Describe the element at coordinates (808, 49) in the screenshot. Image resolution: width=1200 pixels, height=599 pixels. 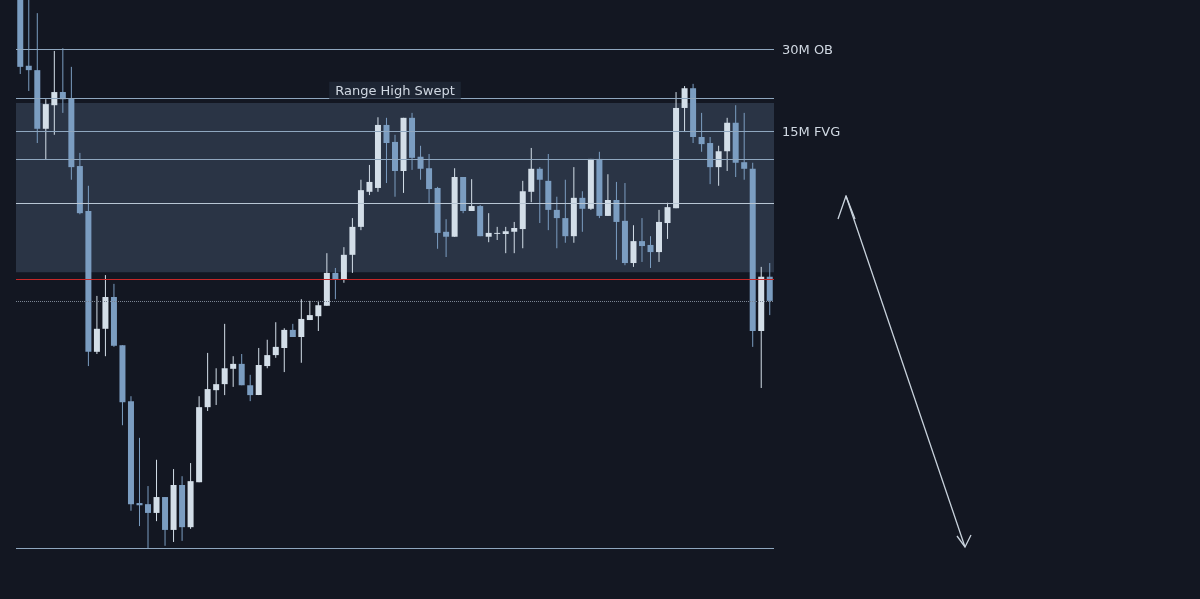
I see `ref-line-label: 30M OB` at that location.